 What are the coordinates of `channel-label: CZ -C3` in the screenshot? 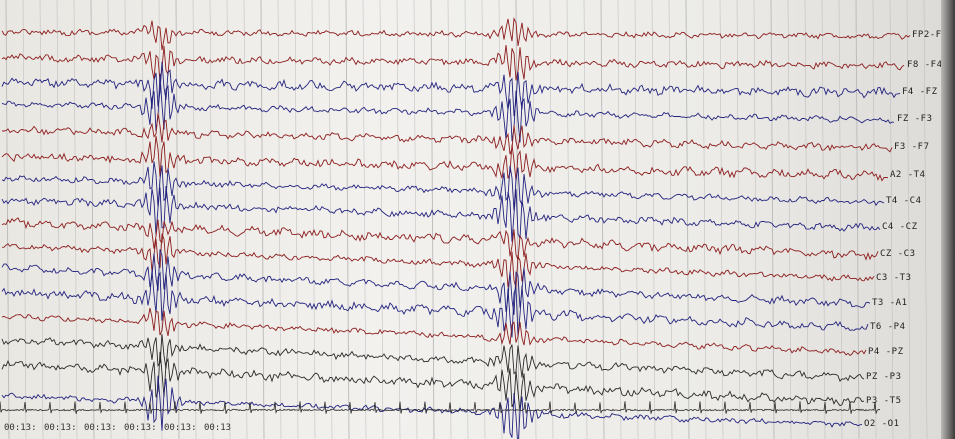 It's located at (898, 254).